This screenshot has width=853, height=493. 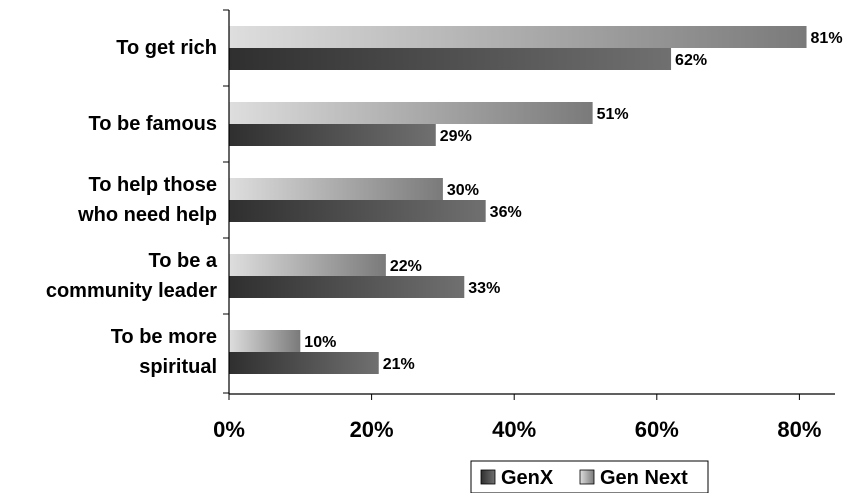 I want to click on data-label-gen-next-3: 22%, so click(x=406, y=266).